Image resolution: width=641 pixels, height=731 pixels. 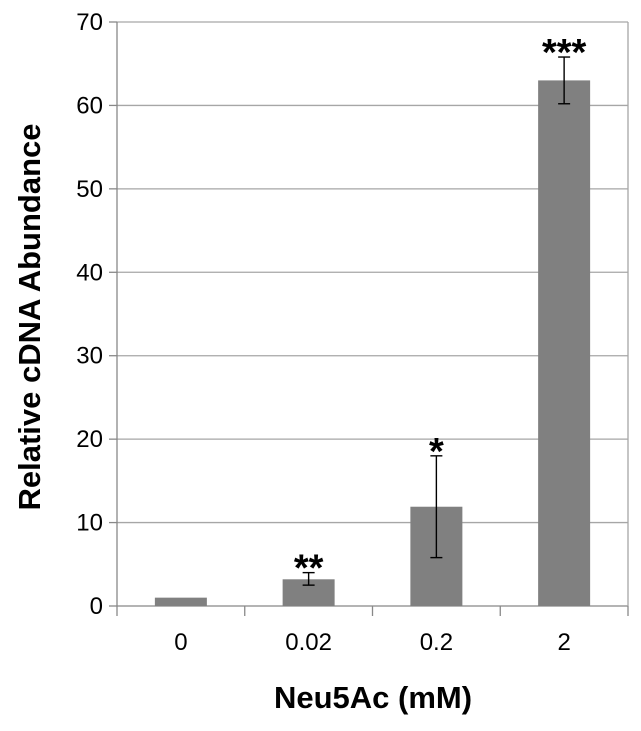 I want to click on x-tick-label: 0.2, so click(x=436, y=642).